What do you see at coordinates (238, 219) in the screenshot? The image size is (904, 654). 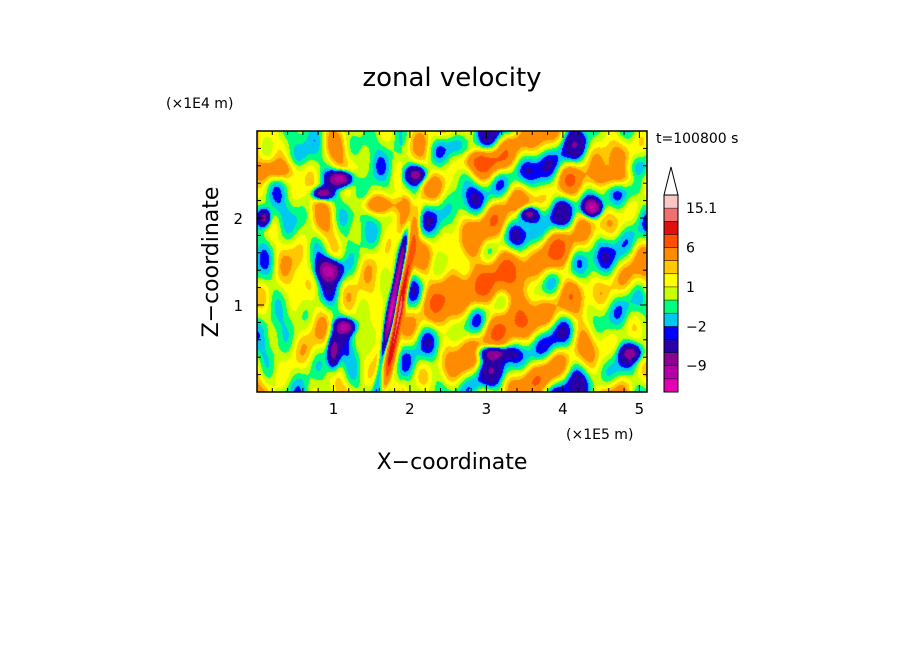 I see `y-tick-label: 2` at bounding box center [238, 219].